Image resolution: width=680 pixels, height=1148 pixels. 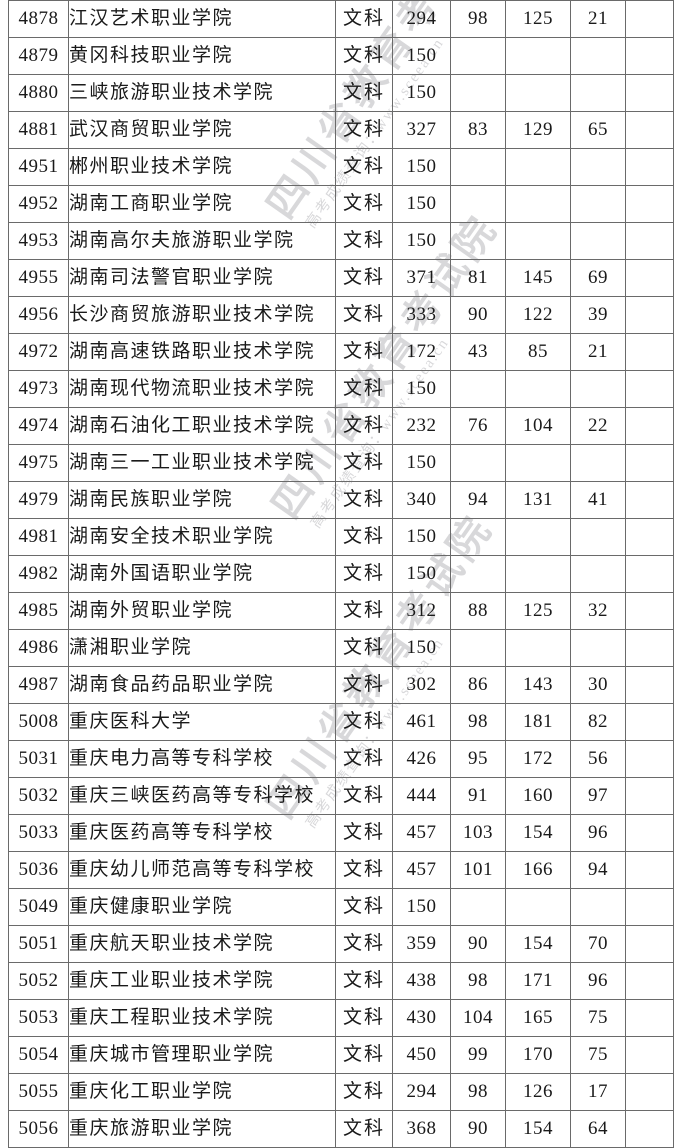 I want to click on cell-school-code: 5032, so click(x=38, y=796).